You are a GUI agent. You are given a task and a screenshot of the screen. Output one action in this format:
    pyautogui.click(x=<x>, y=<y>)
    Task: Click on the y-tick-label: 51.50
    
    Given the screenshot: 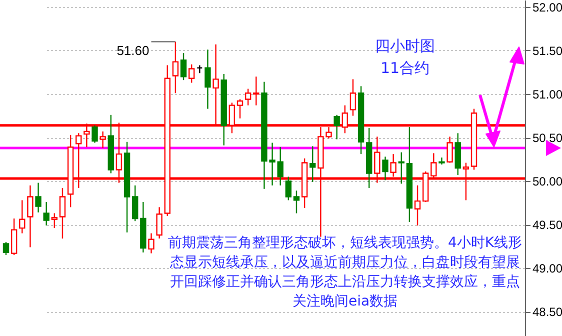 What is the action you would take?
    pyautogui.click(x=547, y=51)
    